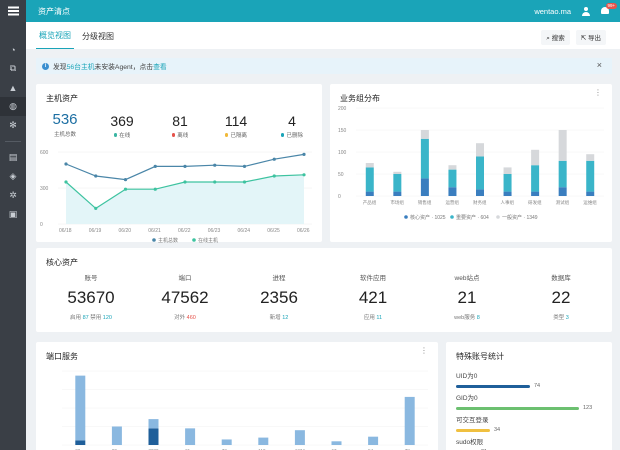 The height and width of the screenshot is (450, 620). I want to click on x-tick-label: 67, so click(335, 449).